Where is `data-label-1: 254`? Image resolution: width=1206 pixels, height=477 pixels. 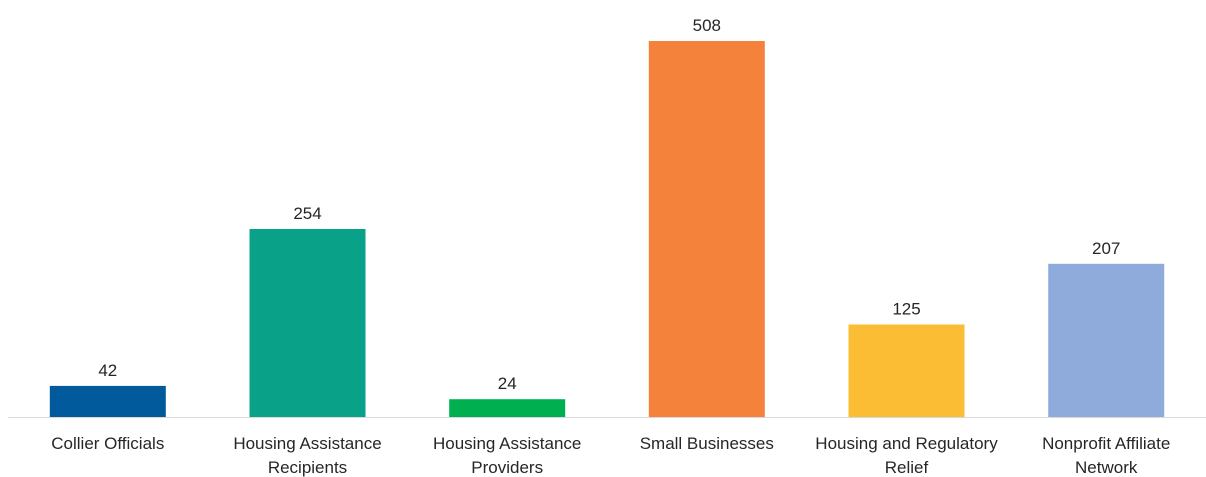 data-label-1: 254 is located at coordinates (307, 213).